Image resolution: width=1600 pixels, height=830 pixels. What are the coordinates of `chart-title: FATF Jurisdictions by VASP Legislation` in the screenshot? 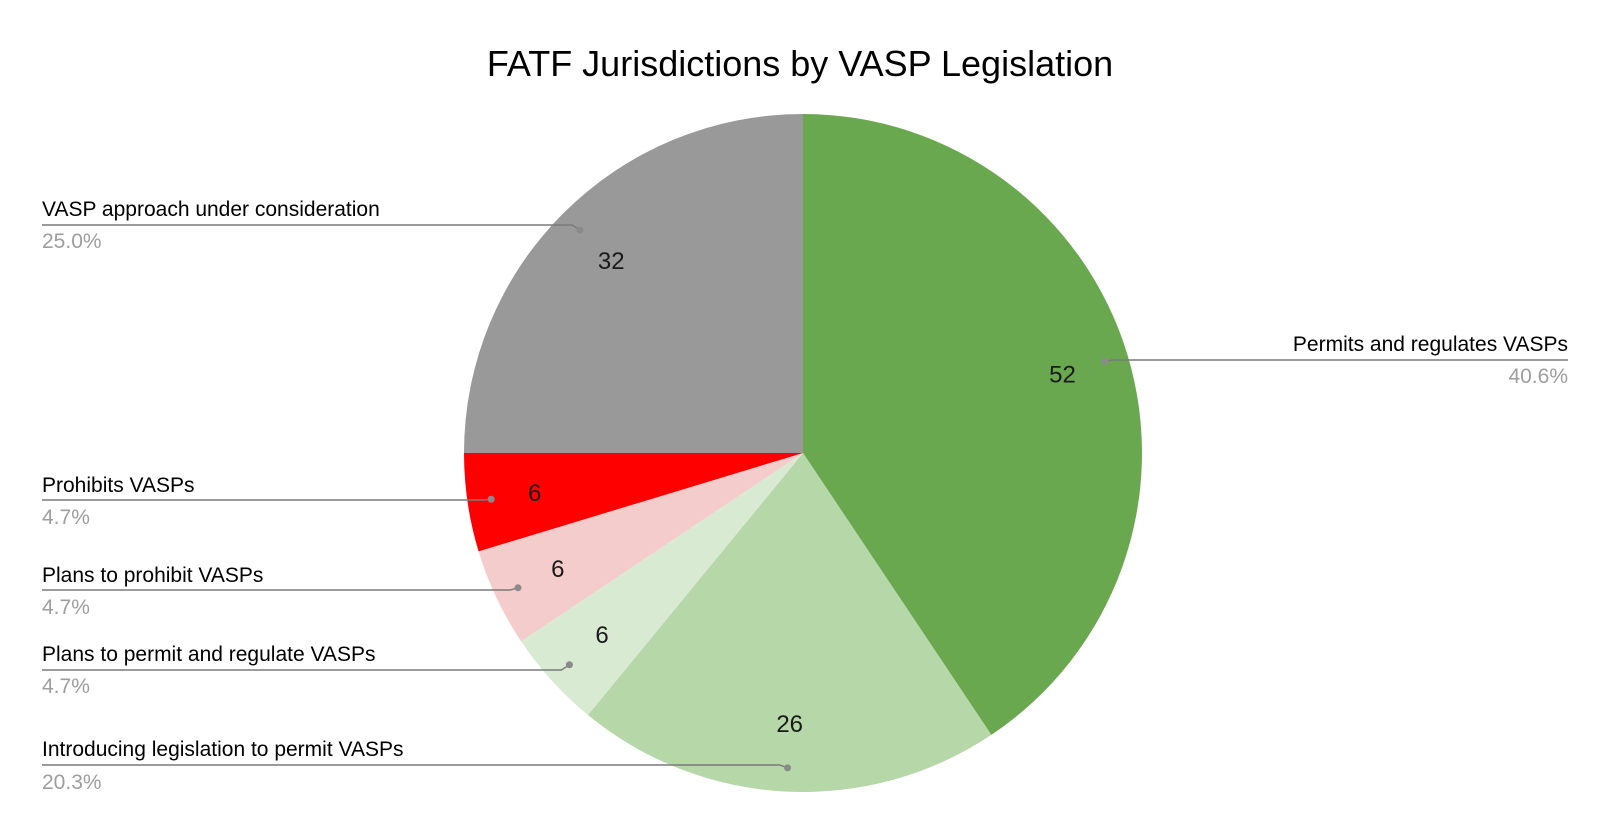 It's located at (800, 63).